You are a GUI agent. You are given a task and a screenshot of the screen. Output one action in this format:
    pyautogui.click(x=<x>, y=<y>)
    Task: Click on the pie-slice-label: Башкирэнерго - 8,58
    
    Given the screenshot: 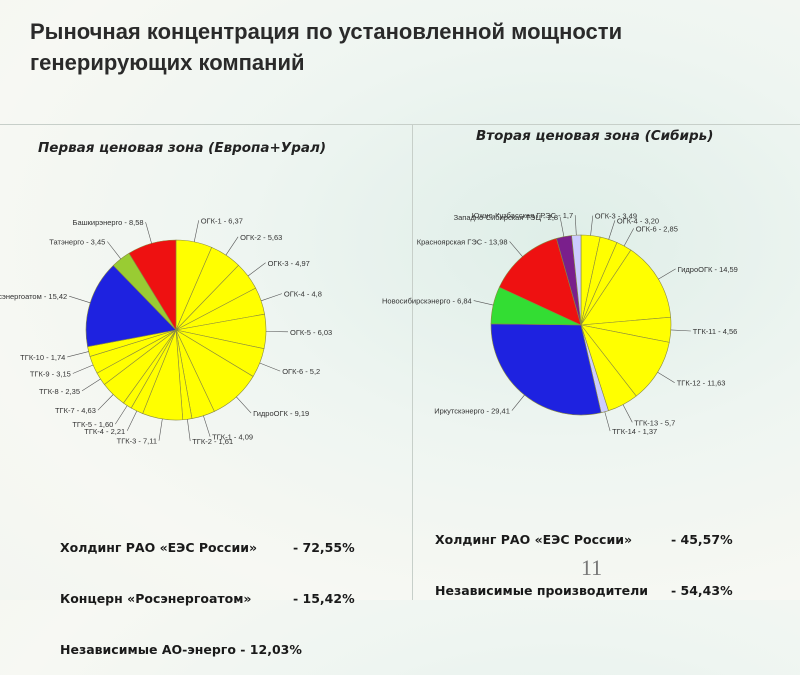 What is the action you would take?
    pyautogui.click(x=108, y=222)
    